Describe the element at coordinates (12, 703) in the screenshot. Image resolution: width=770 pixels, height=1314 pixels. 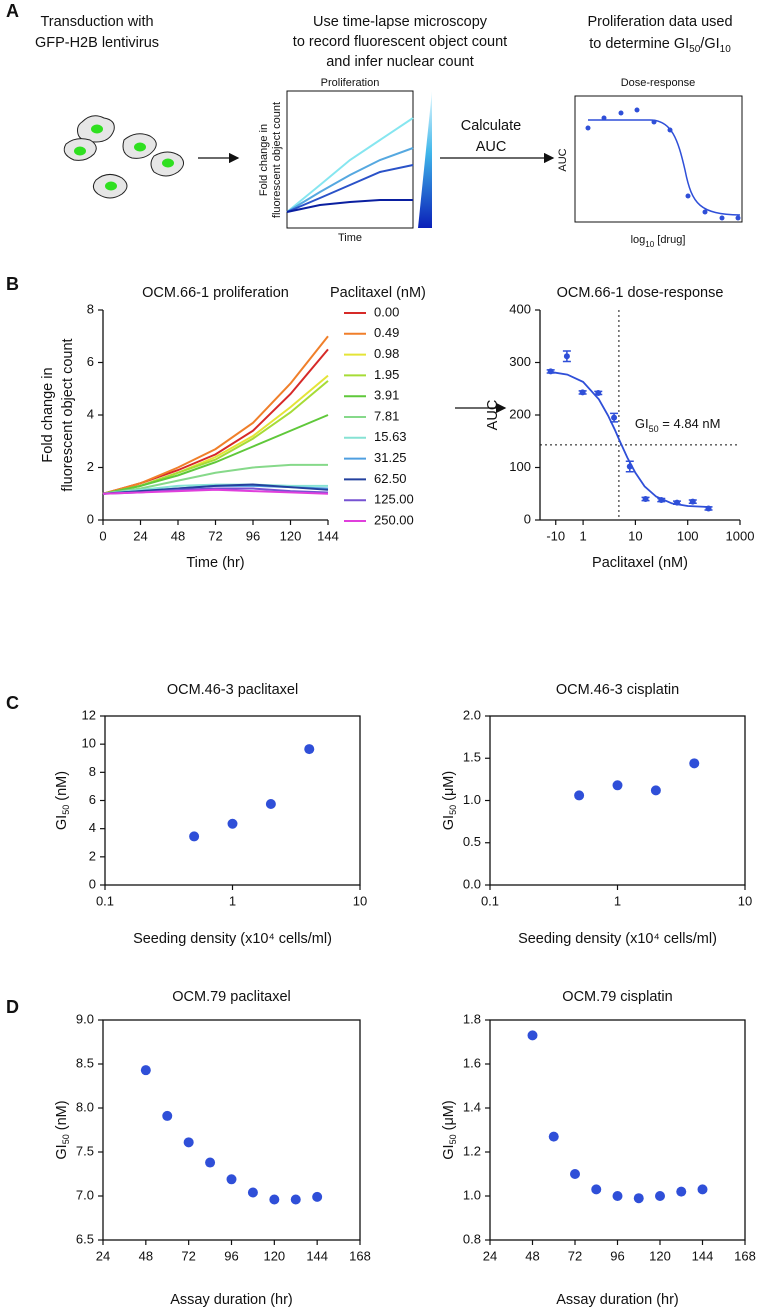
I see `panel-label: C` at that location.